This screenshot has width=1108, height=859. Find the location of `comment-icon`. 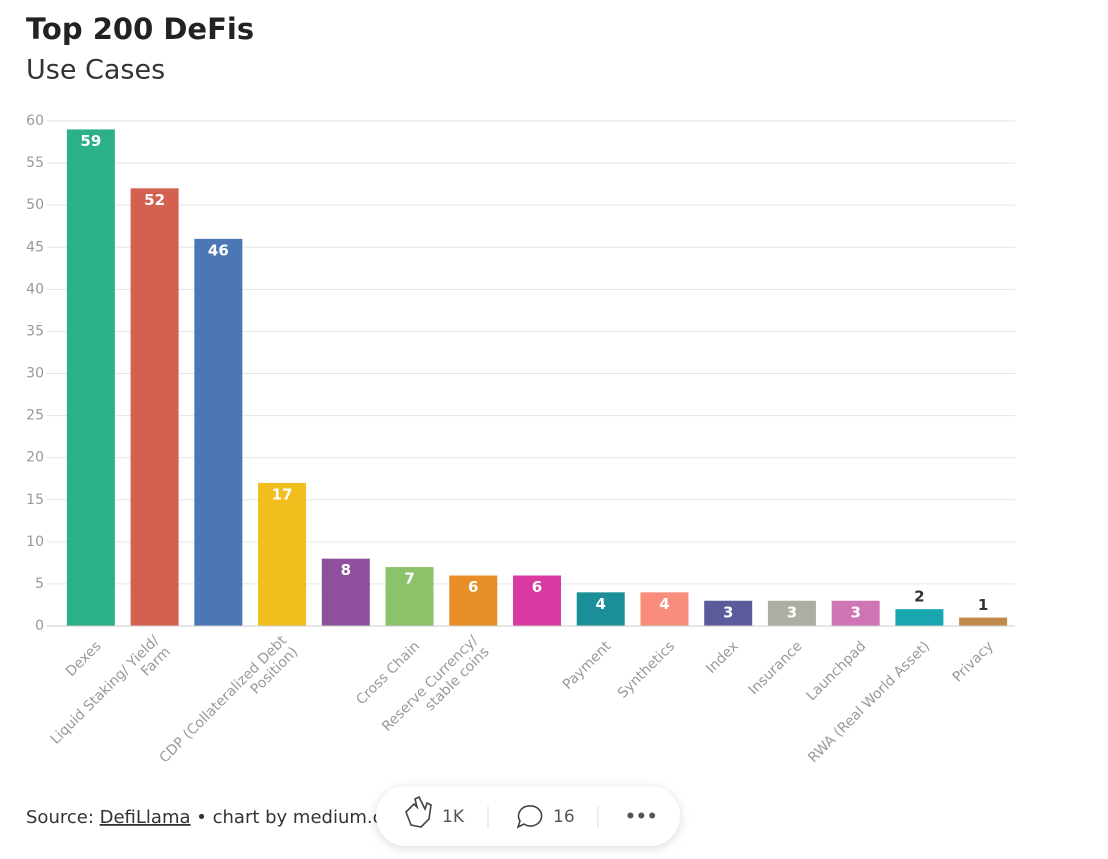

comment-icon is located at coordinates (529, 817).